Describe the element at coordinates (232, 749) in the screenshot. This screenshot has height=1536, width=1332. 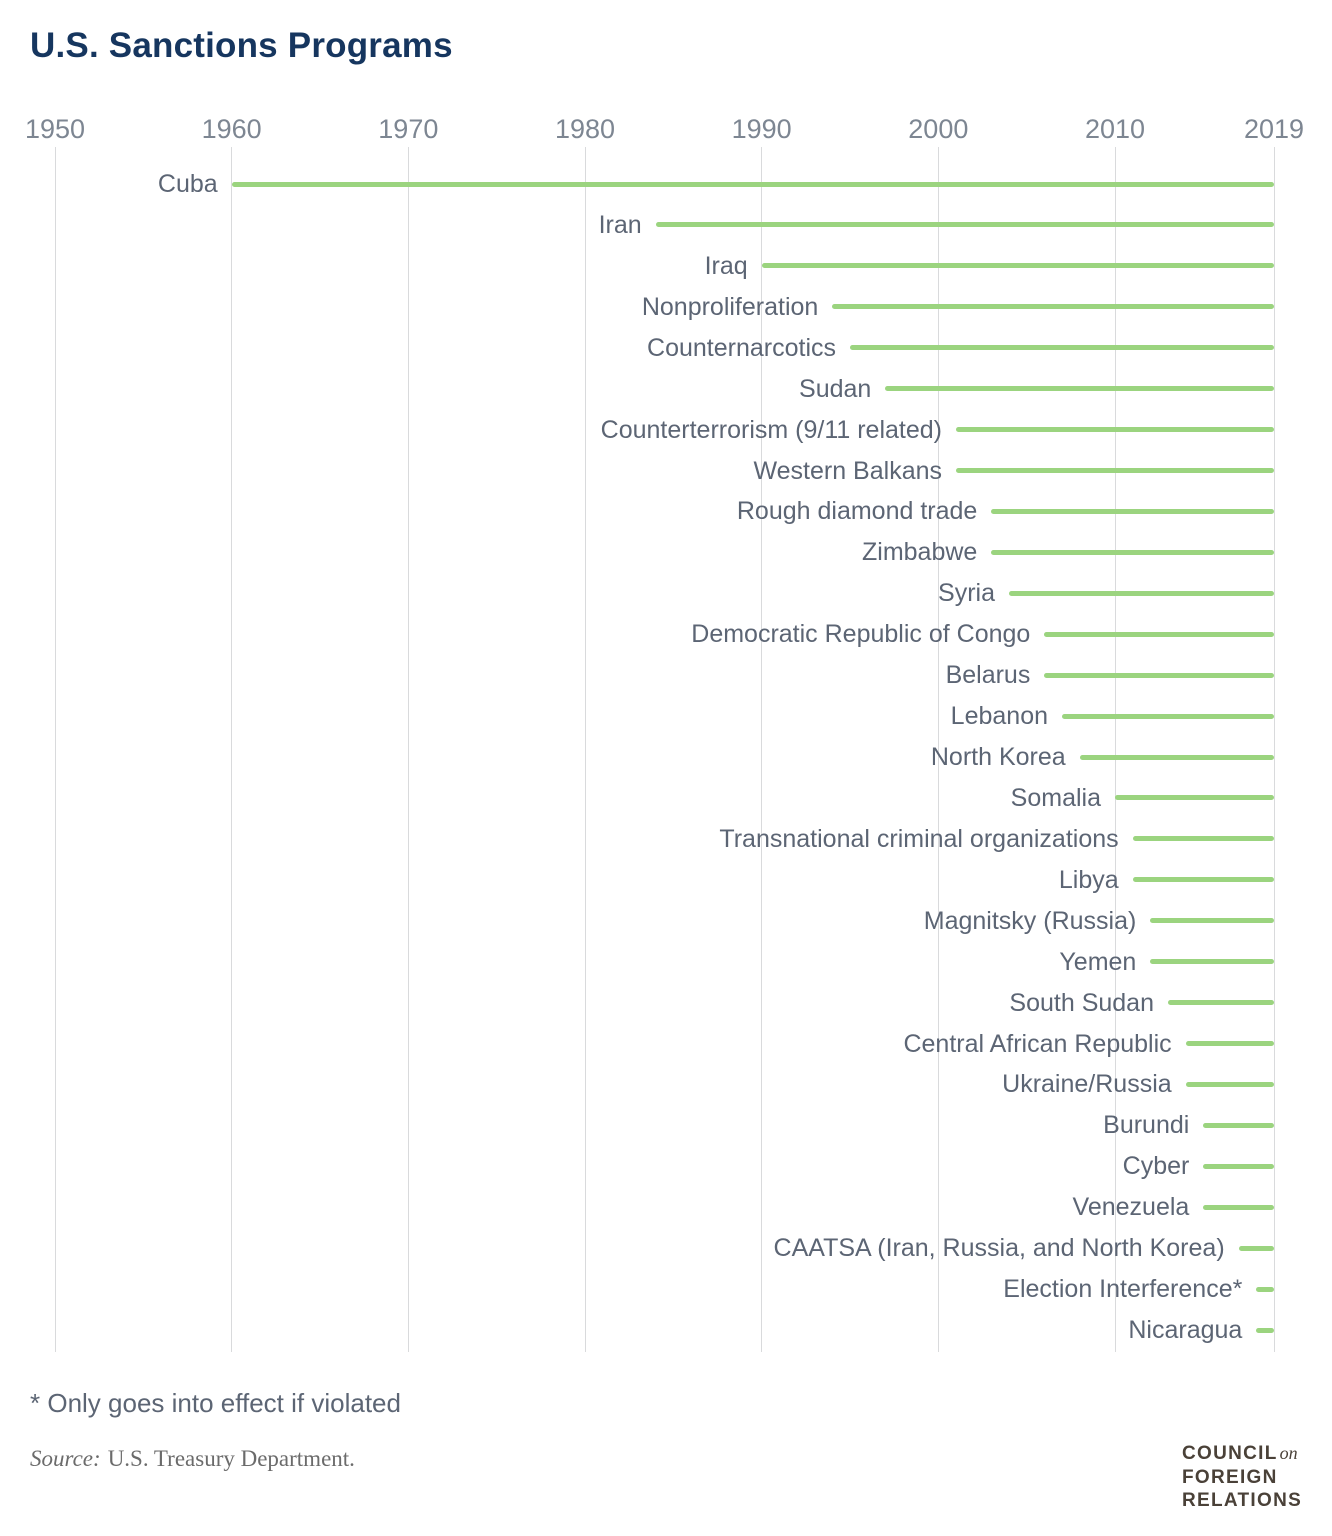
I see `gridline-1960` at that location.